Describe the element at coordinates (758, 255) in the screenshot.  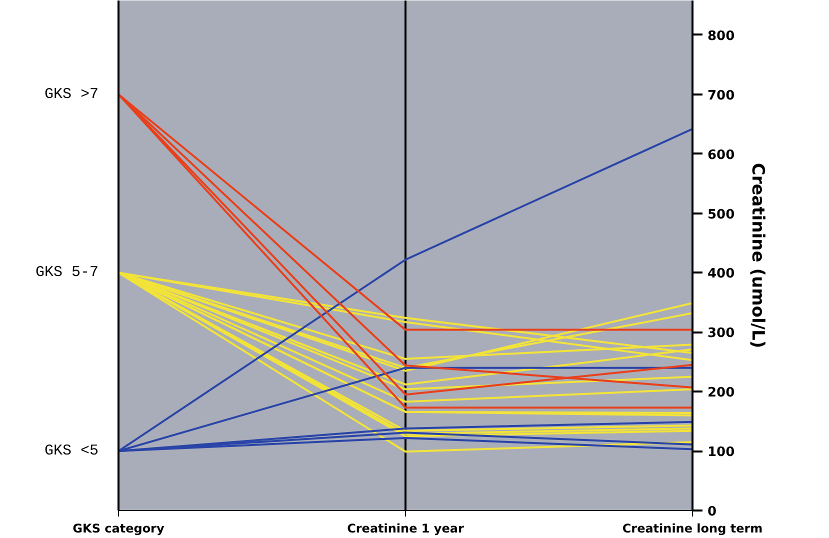
I see `y-axis-title: Creatinine (umol/L)` at that location.